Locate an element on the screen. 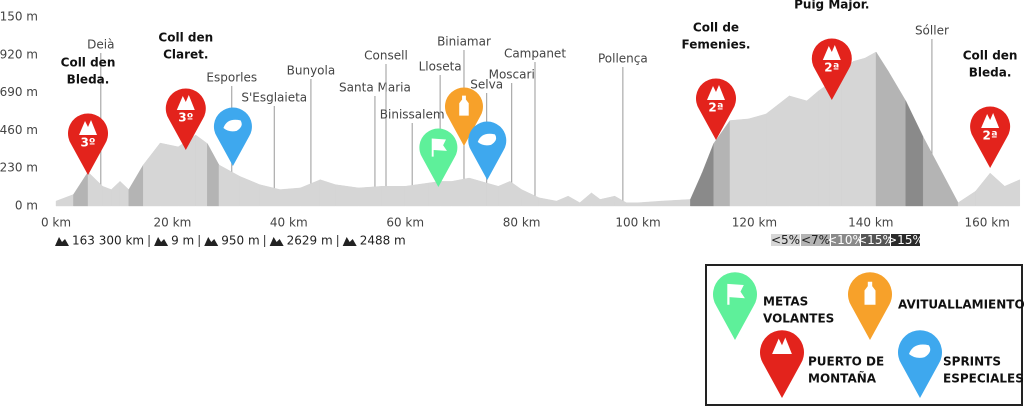  climb-name: Puig Major. is located at coordinates (831, 6).